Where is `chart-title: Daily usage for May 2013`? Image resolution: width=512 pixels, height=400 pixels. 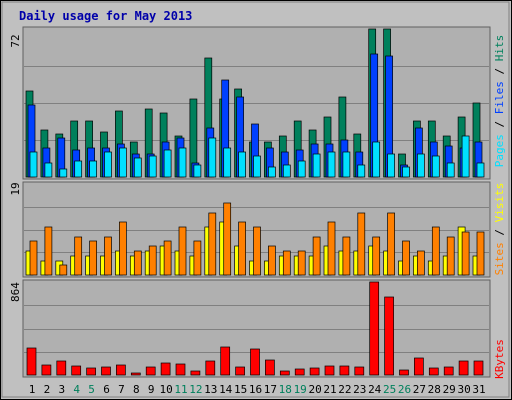
chart-title: Daily usage for May 2013 is located at coordinates (105, 16).